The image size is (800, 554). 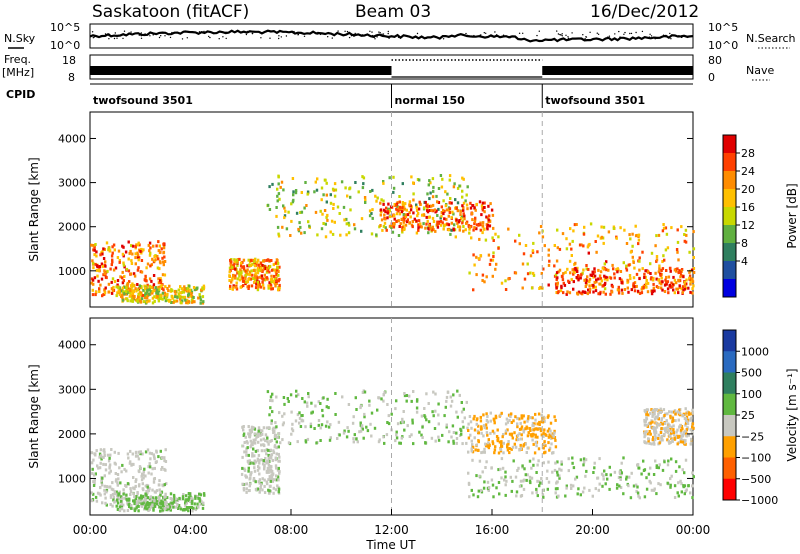 What do you see at coordinates (65, 27) in the screenshot?
I see `nsky-tick-high: 10^5` at bounding box center [65, 27].